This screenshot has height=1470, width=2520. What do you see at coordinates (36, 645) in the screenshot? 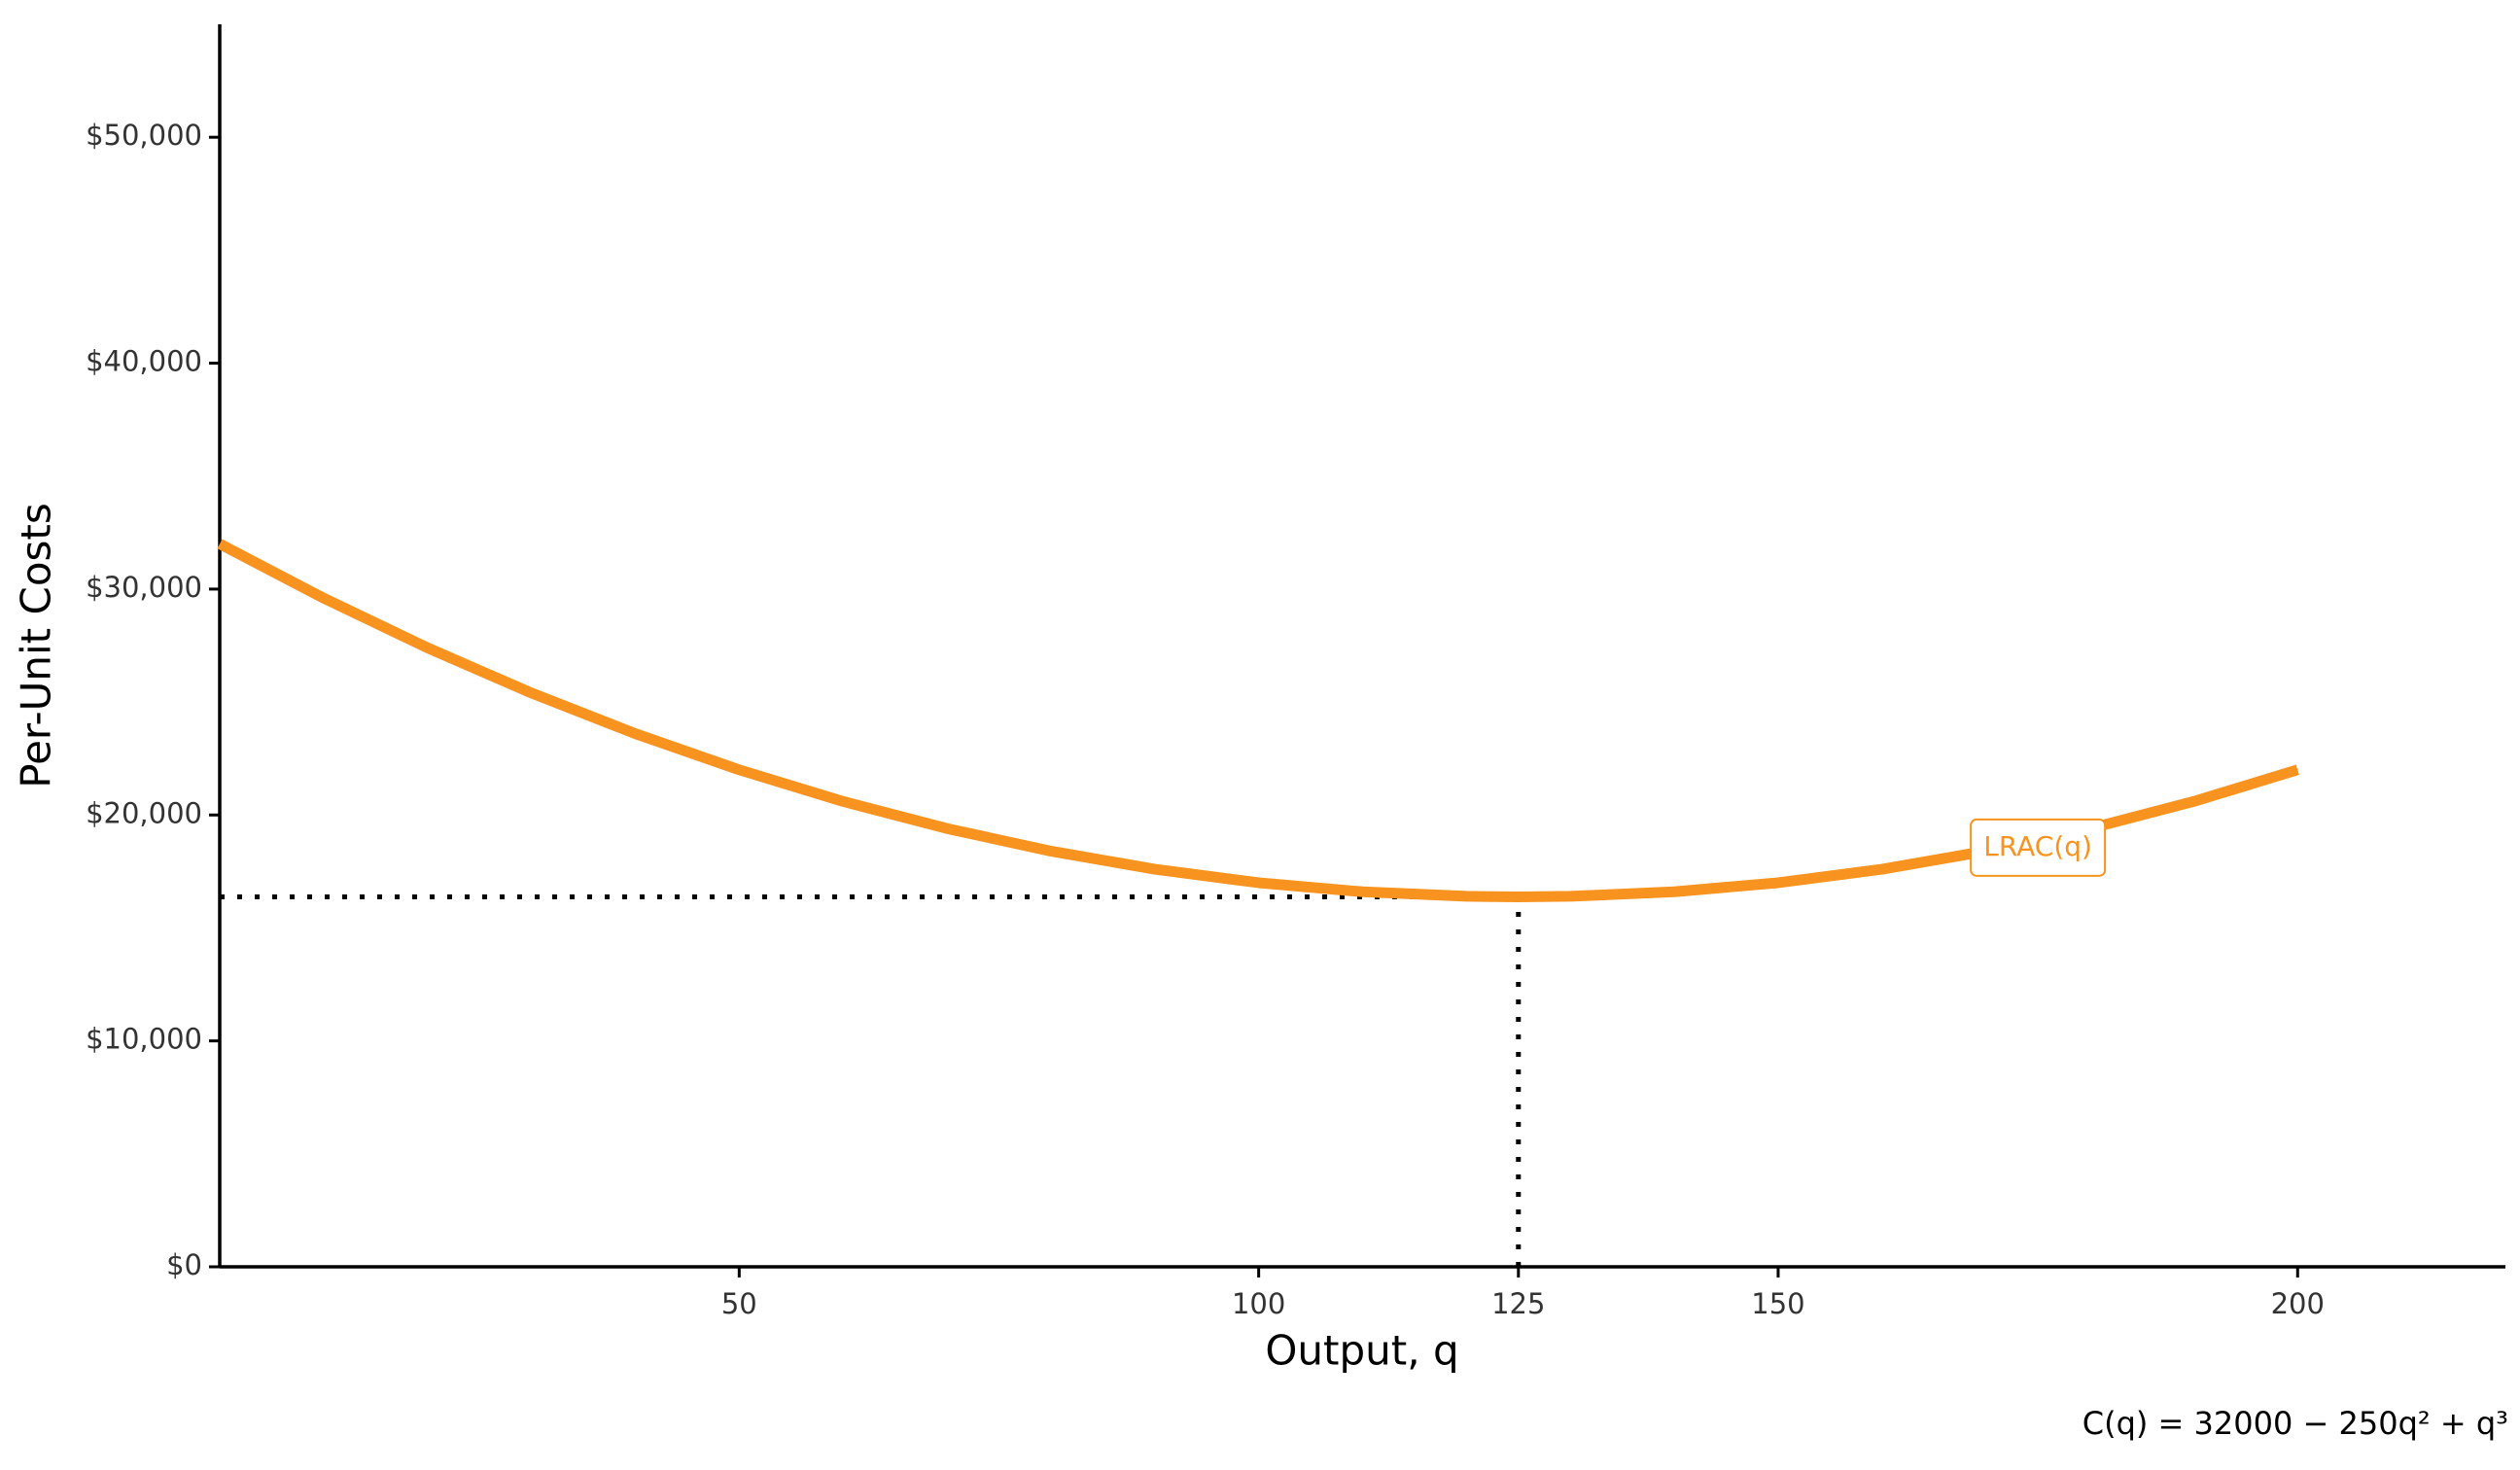
I see `y-axis-title: Per-Unit Costs` at bounding box center [36, 645].